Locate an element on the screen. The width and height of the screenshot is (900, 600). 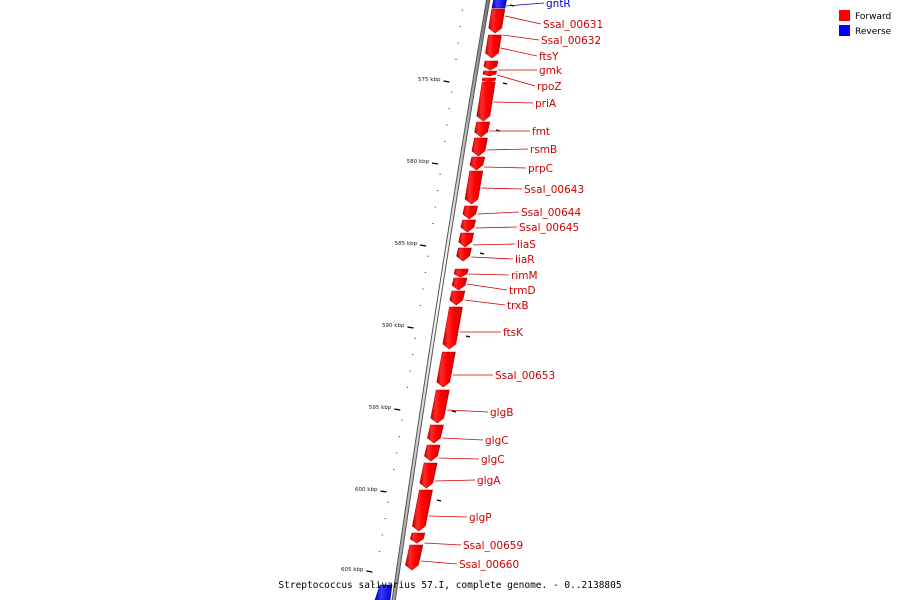
gene-label: liaS is located at coordinates (526, 245).